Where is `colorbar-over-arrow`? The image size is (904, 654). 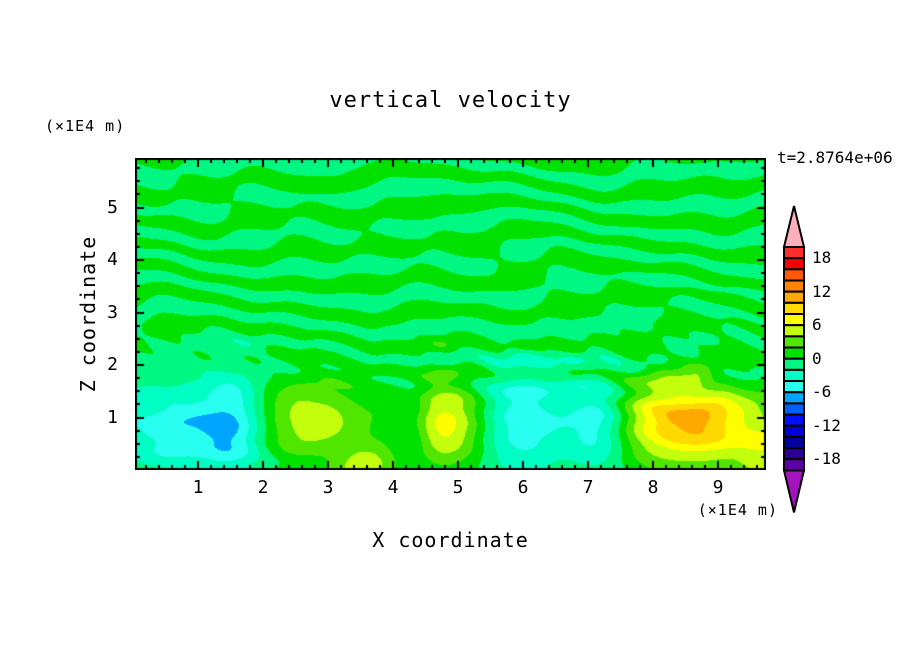
colorbar-over-arrow is located at coordinates (794, 226).